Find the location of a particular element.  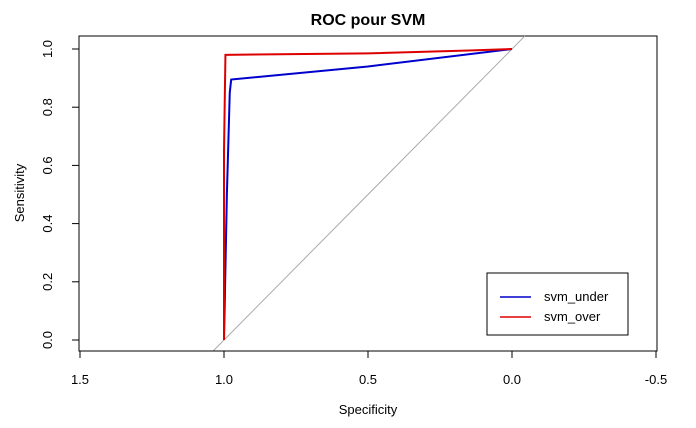

x-tick-label: 1.5 is located at coordinates (80, 379).